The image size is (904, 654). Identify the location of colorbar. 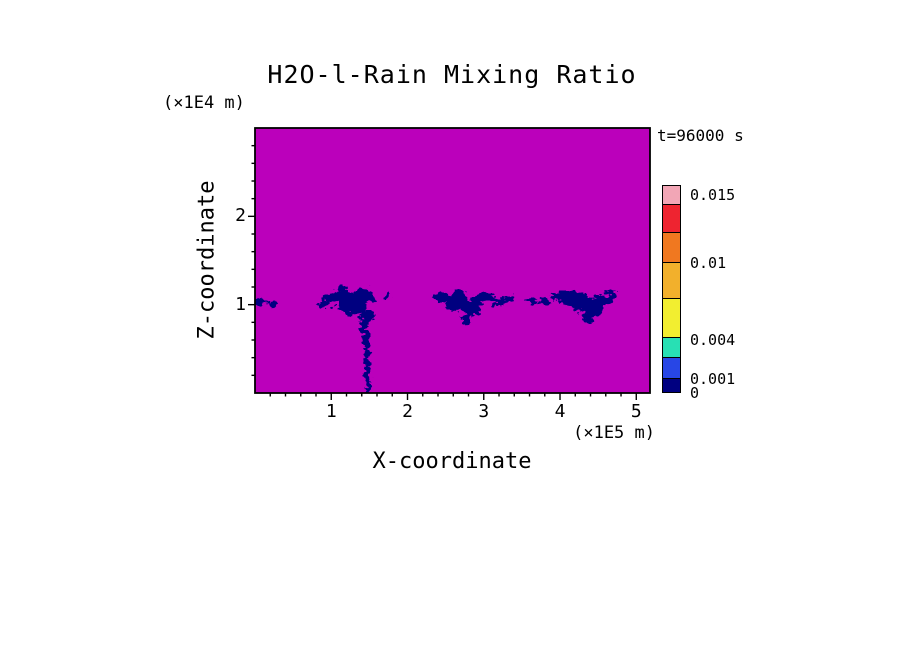
(671, 289).